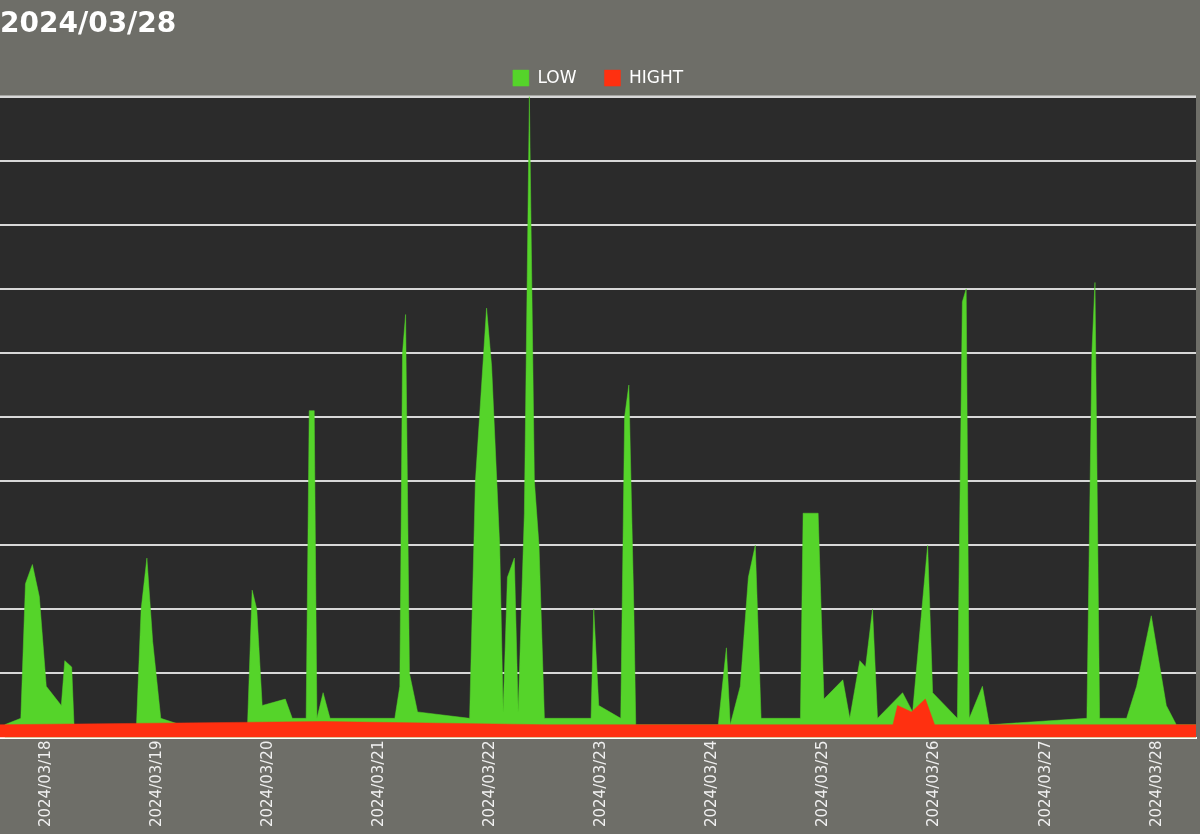  What do you see at coordinates (88, 23) in the screenshot?
I see `chart-title: 2024/03/28` at bounding box center [88, 23].